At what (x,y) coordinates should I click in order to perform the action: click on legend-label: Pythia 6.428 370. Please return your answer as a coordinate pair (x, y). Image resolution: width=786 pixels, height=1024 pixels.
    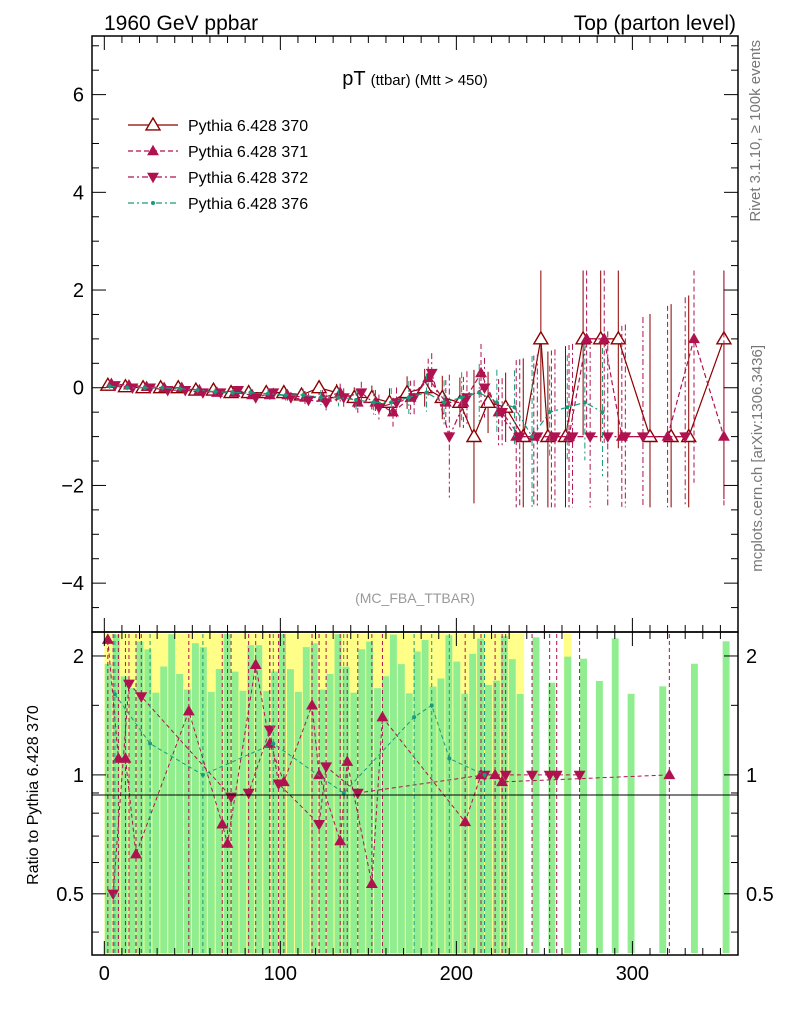
    Looking at the image, I should click on (248, 126).